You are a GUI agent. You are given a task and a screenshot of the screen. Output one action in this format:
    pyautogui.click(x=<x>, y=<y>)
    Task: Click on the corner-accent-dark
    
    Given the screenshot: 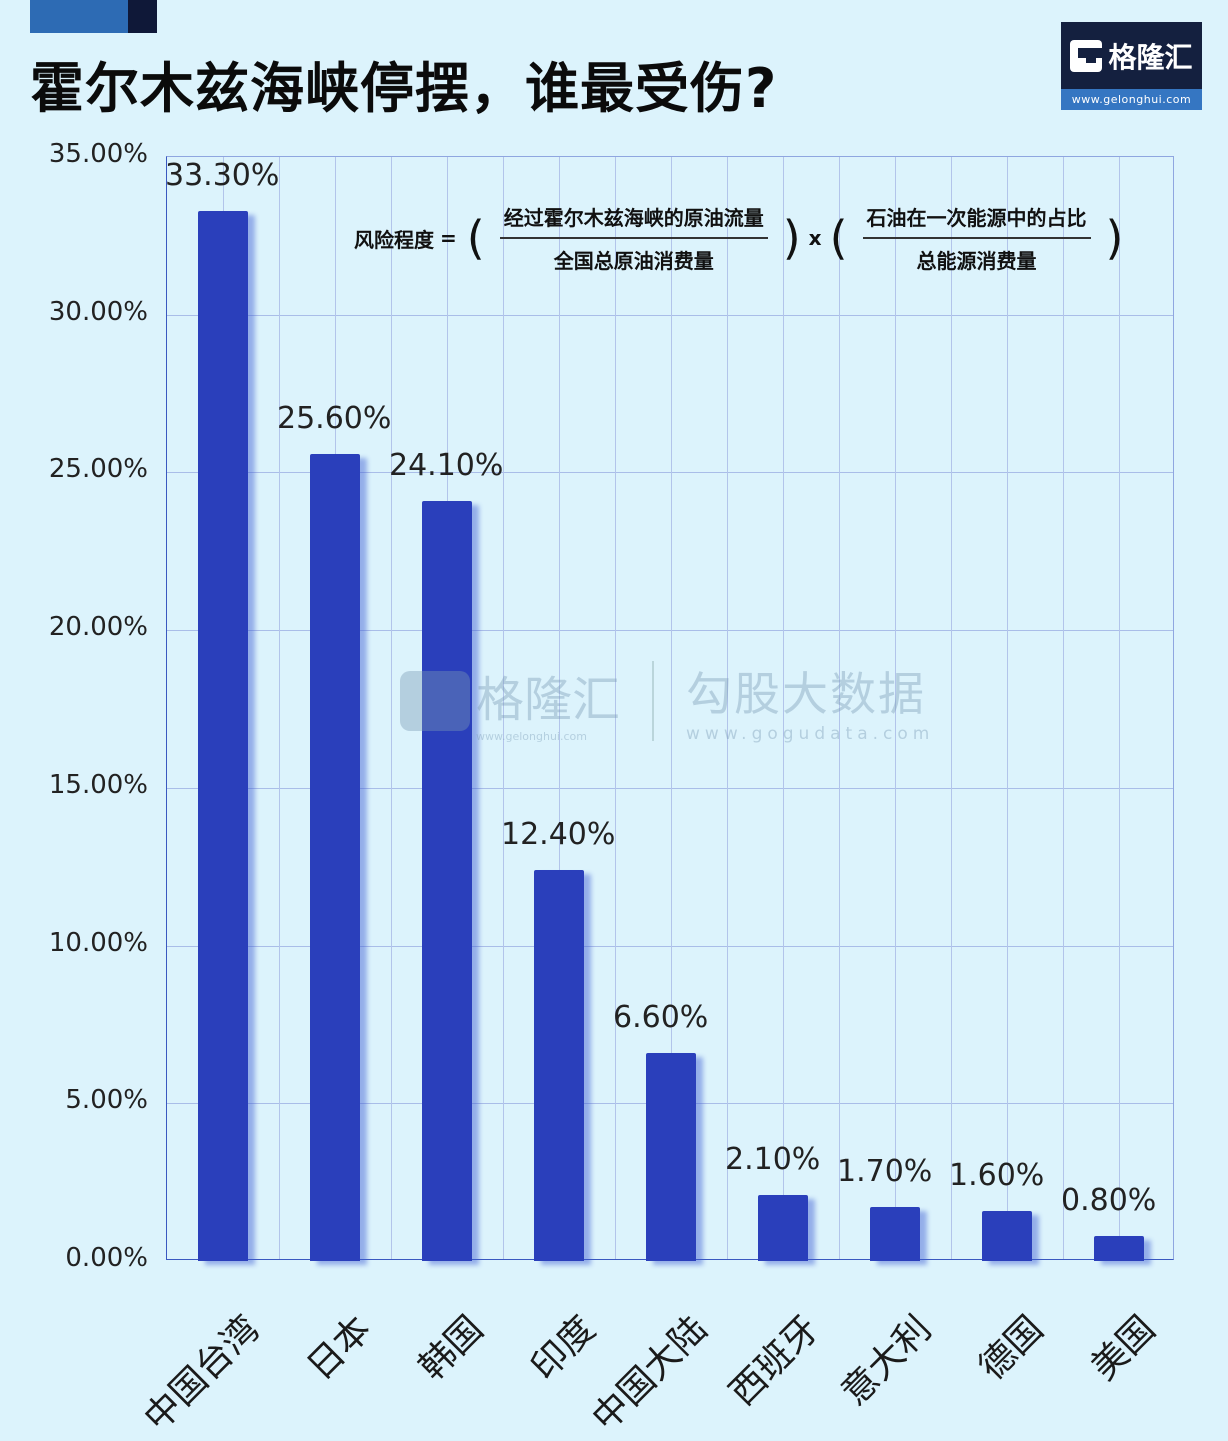 What is the action you would take?
    pyautogui.click(x=142, y=16)
    